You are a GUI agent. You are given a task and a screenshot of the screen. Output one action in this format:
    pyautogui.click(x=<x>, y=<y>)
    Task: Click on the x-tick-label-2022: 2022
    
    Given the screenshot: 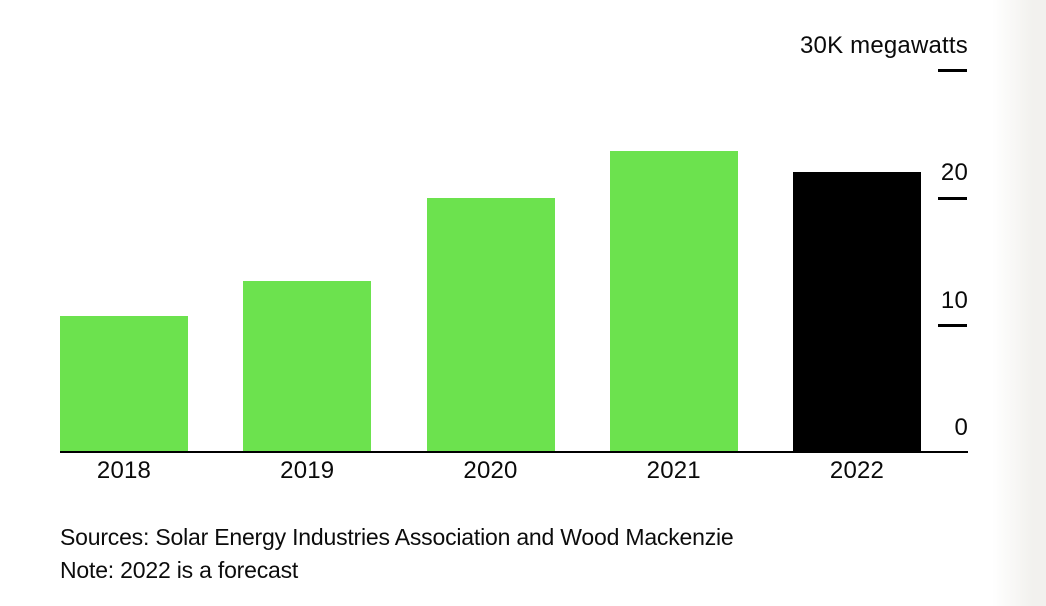 What is the action you would take?
    pyautogui.click(x=857, y=470)
    